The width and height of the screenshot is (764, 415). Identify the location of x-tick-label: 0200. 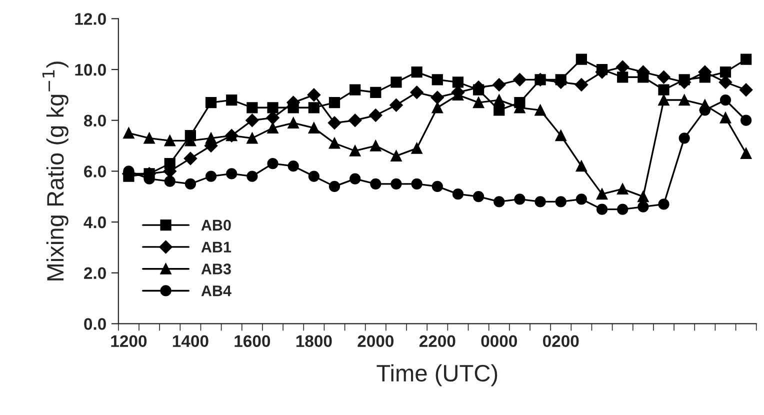
(560, 341).